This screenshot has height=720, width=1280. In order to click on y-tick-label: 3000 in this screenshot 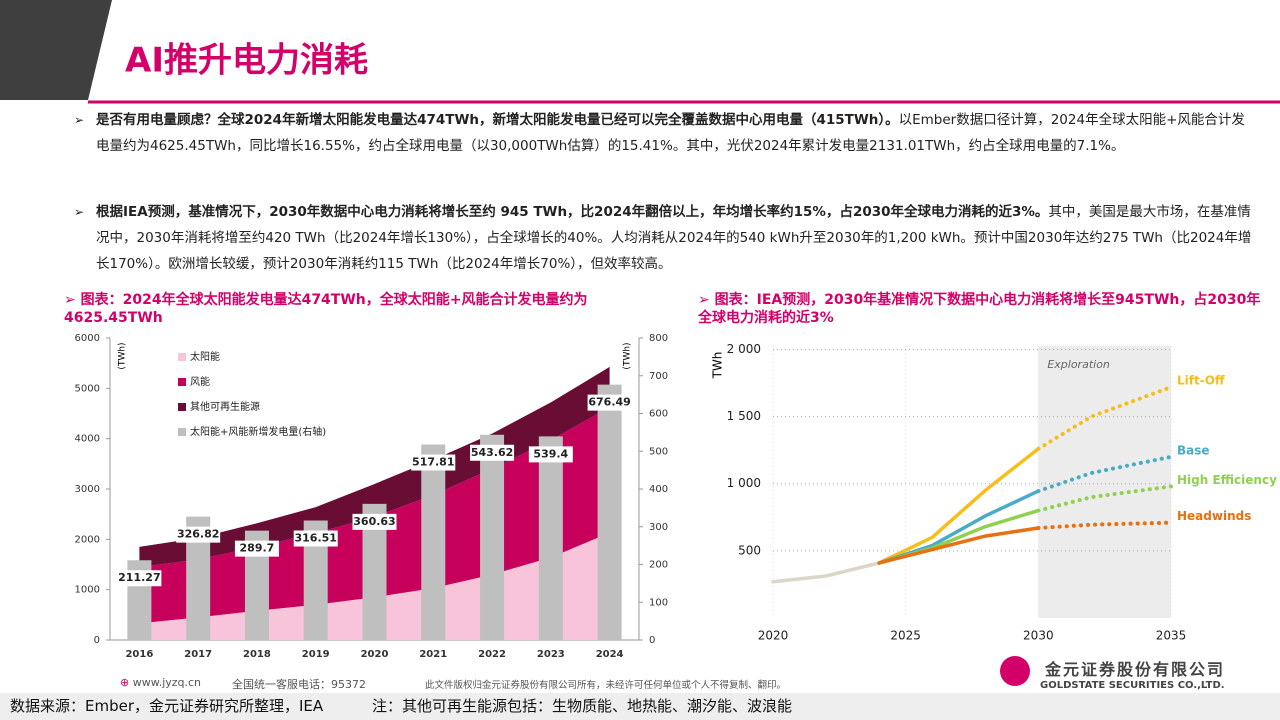, I will do `click(87, 489)`.